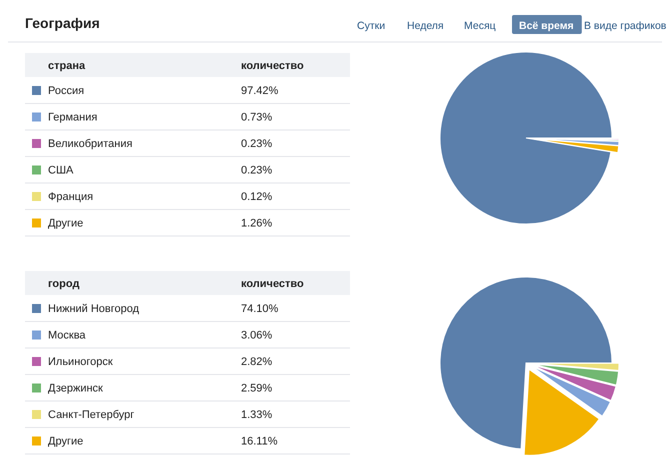 The height and width of the screenshot is (469, 670). Describe the element at coordinates (256, 362) in the screenshot. I see `data-label: 2.82%` at that location.